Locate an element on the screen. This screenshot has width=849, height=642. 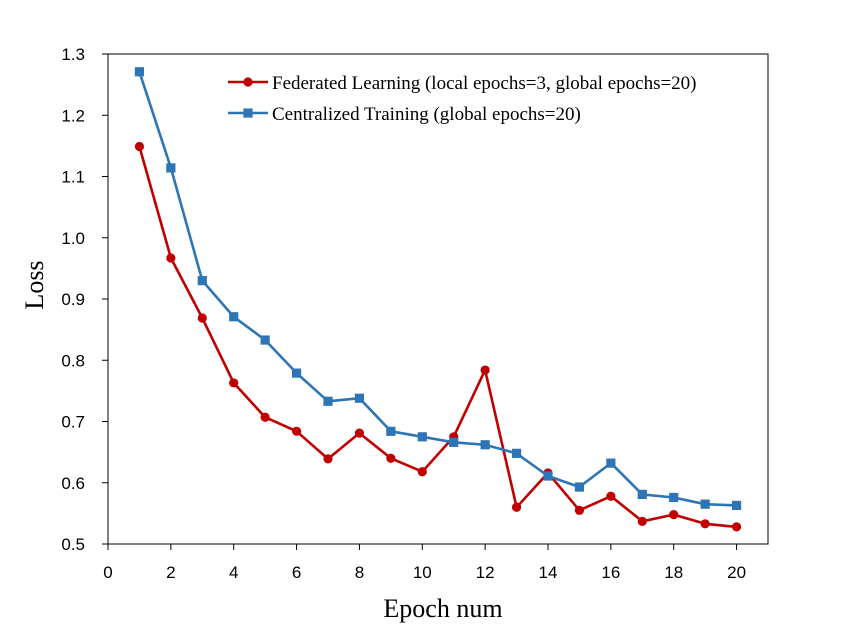
x-tick-label: 2 is located at coordinates (170, 572).